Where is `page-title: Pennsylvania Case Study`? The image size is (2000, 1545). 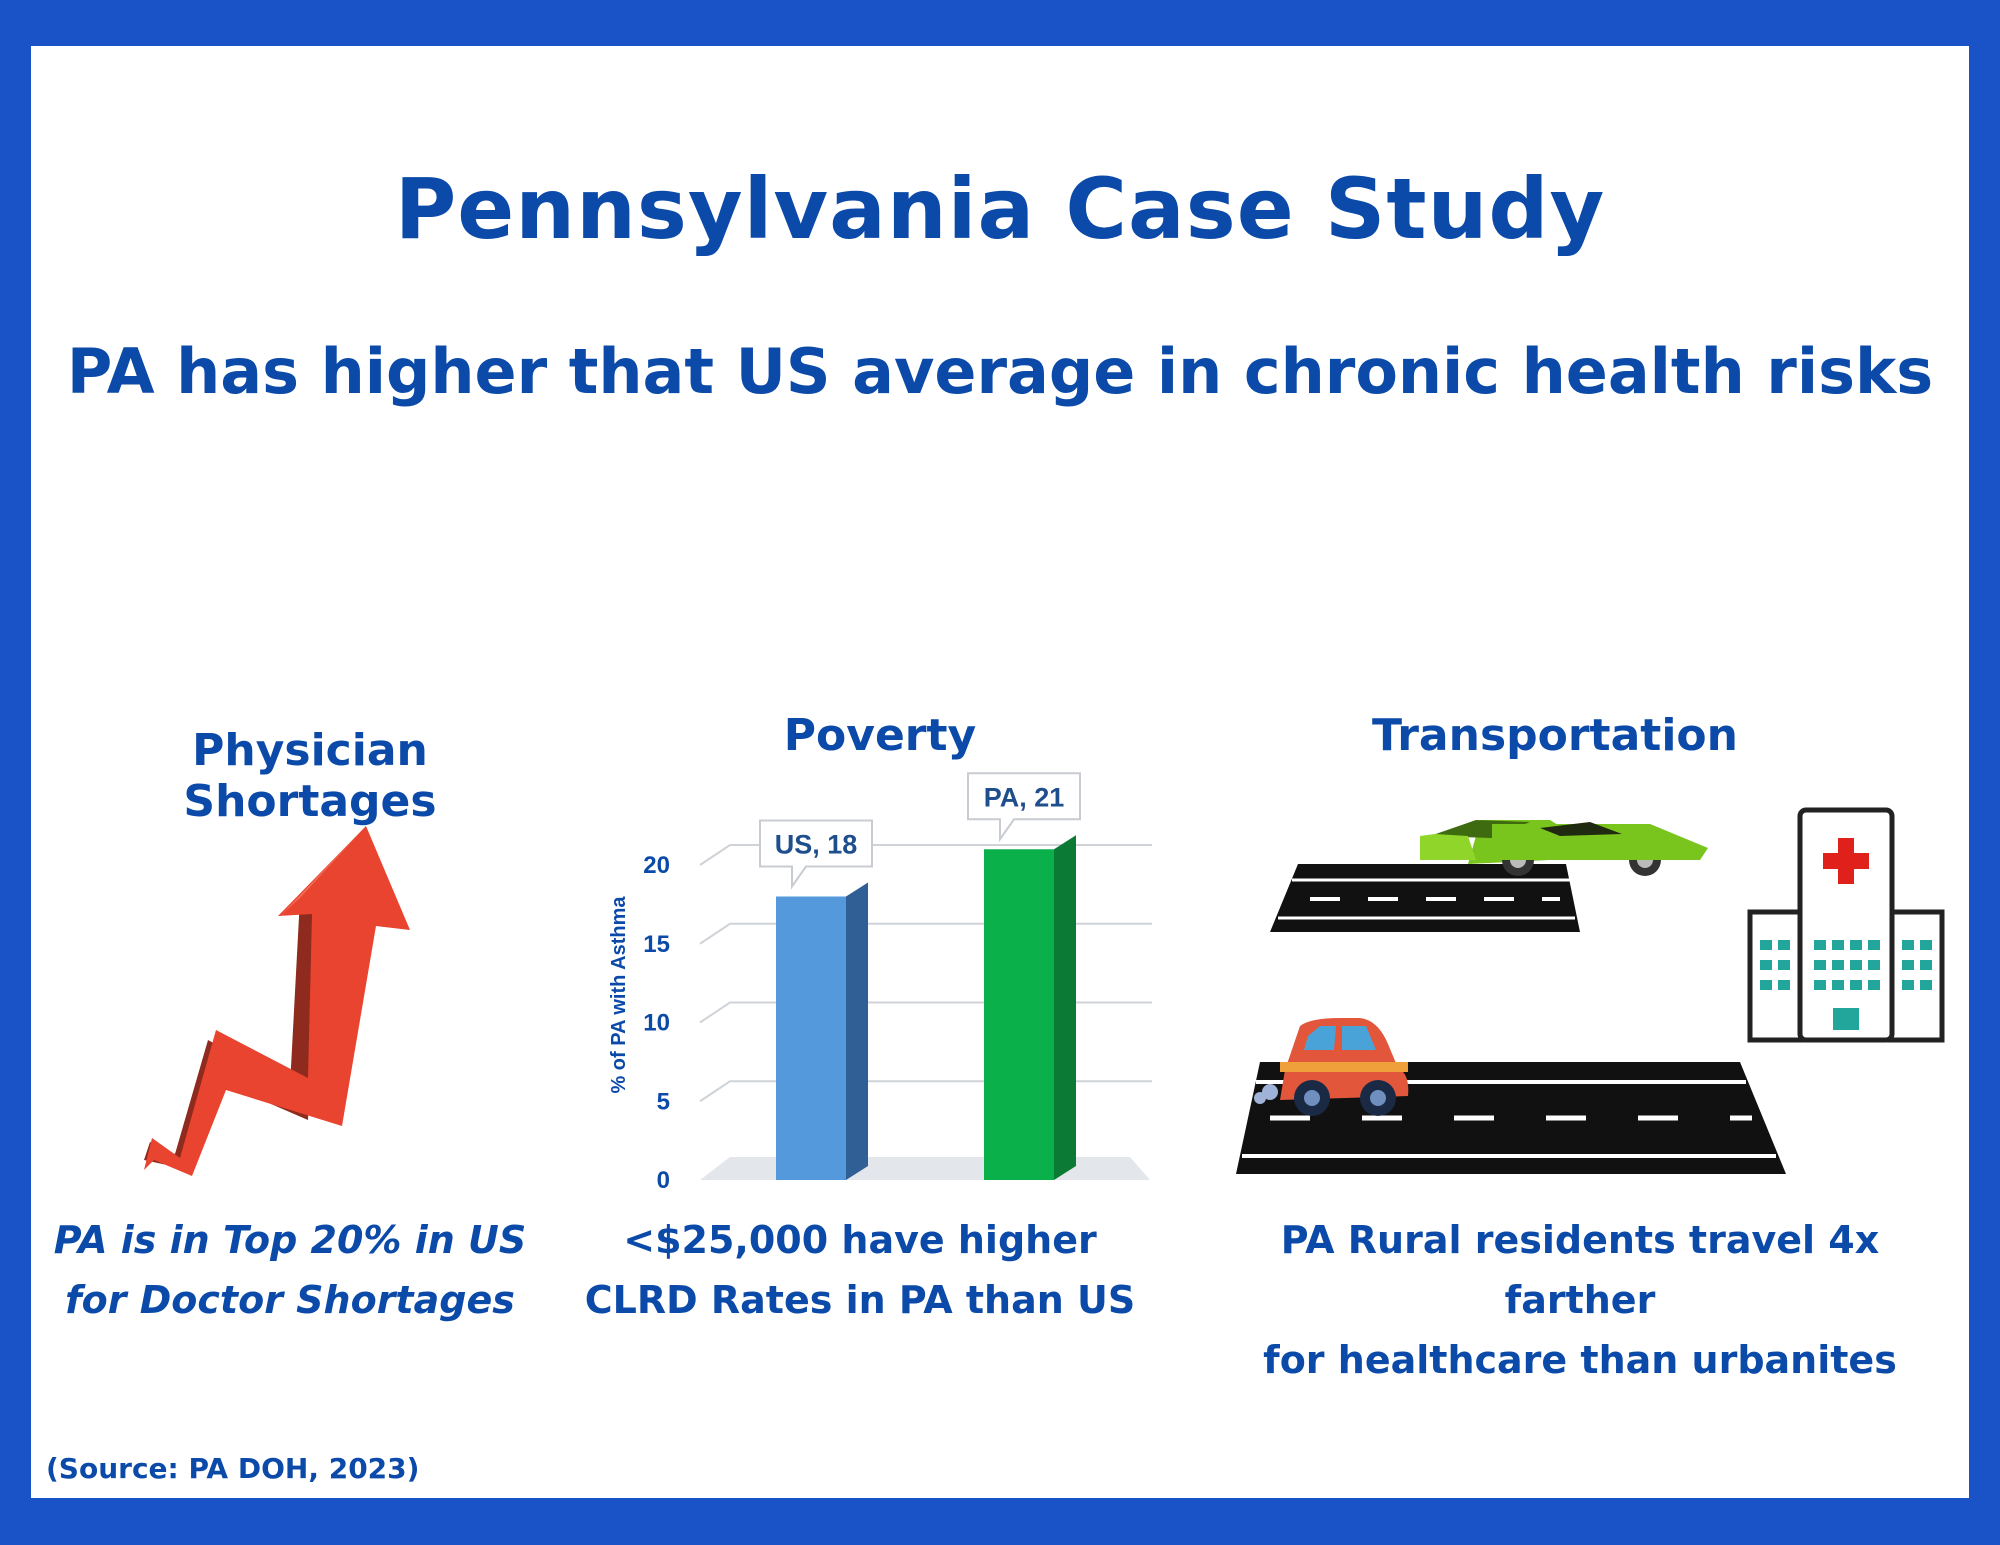 page-title: Pennsylvania Case Study is located at coordinates (1000, 209).